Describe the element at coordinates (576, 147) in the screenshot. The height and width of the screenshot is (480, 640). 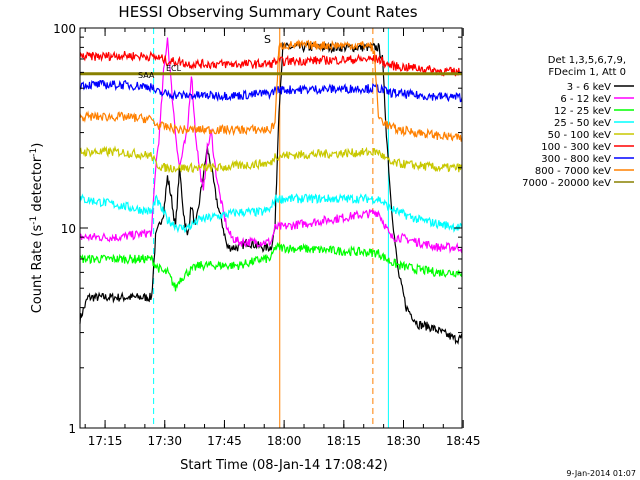
I see `legend-entry-label: 100 - 300 keV` at that location.